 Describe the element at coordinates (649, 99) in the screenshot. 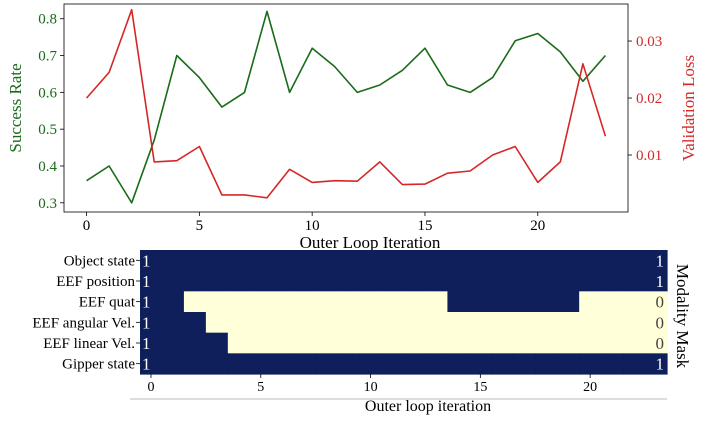

I see `right-y-tick-label: 0.02` at that location.